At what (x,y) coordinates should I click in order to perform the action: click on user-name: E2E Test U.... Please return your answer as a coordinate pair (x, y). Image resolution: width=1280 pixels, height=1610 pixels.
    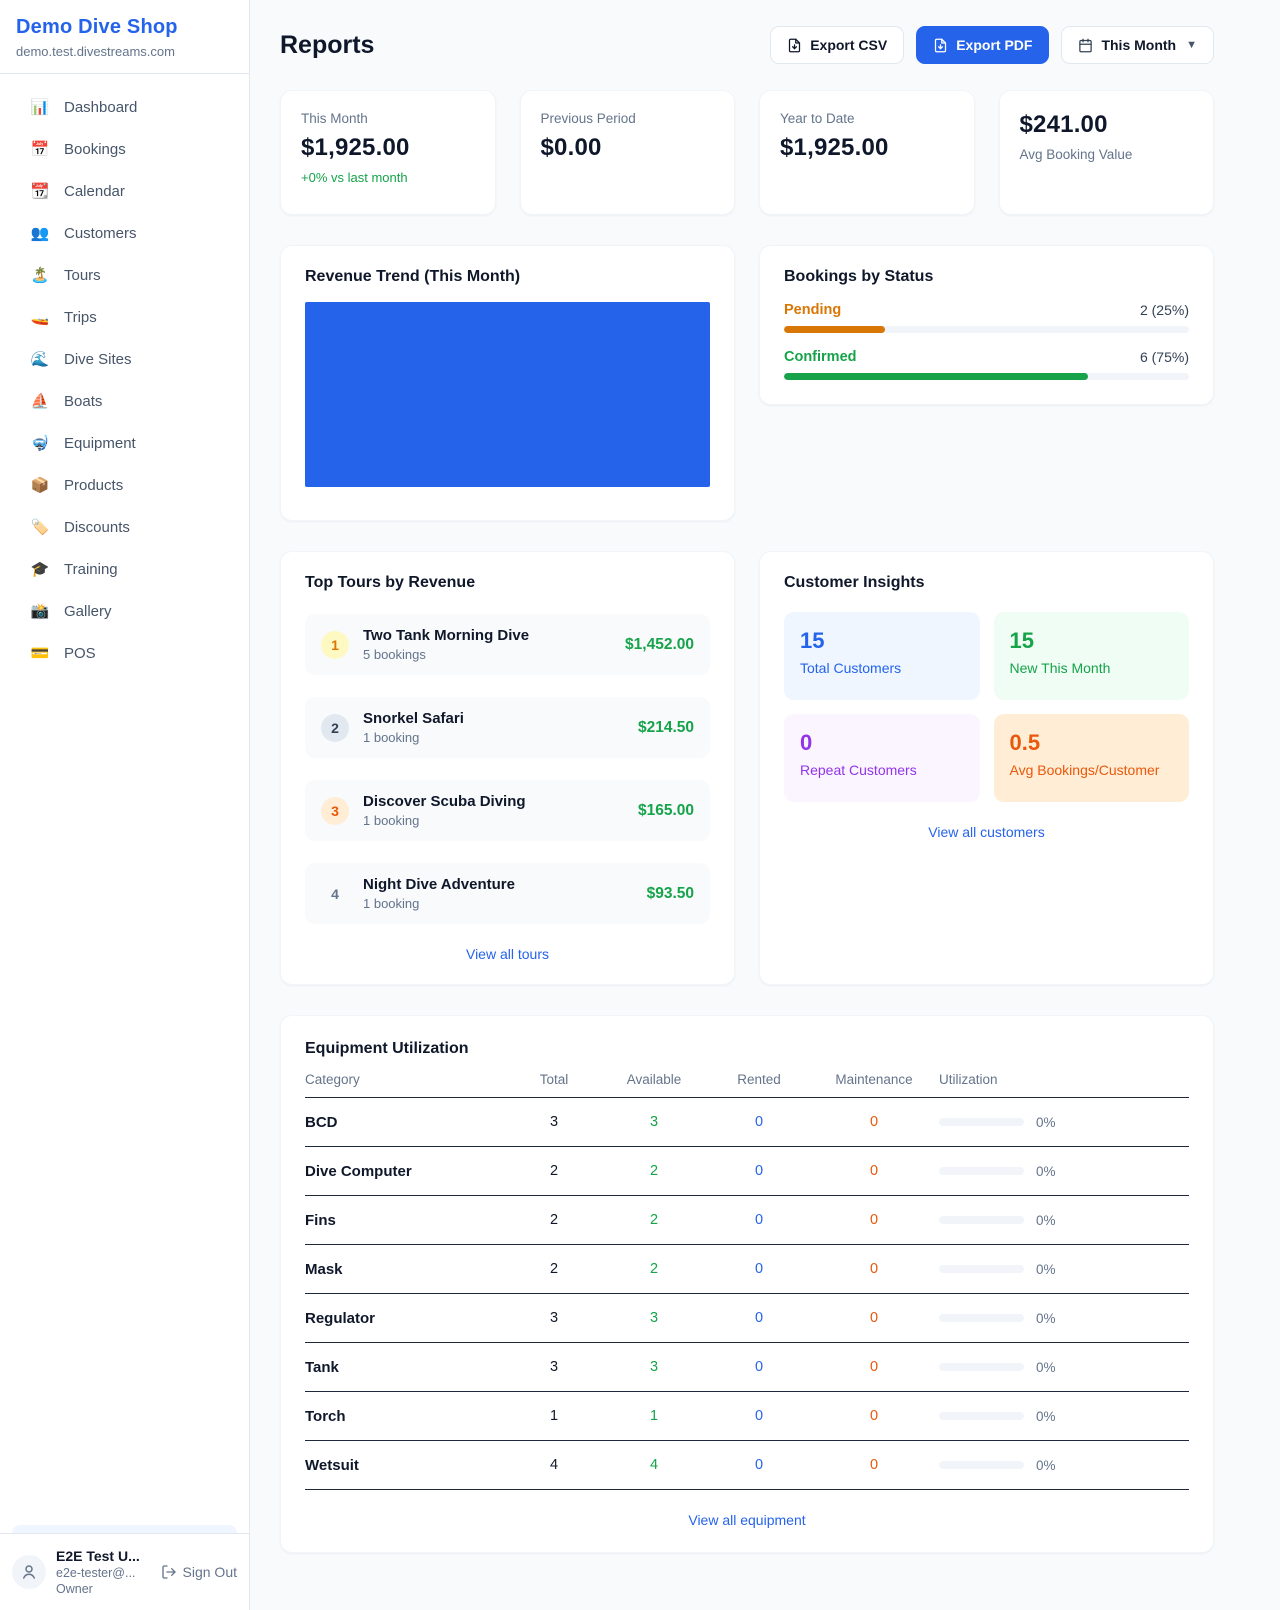
    Looking at the image, I should click on (98, 1556).